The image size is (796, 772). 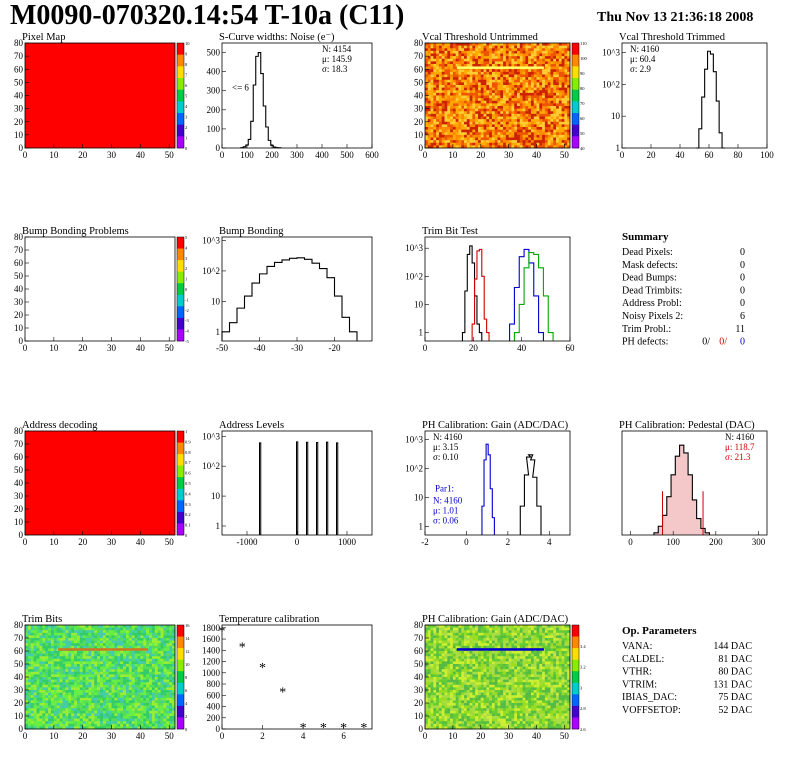 I want to click on vcal-untrimmed-ytick-label: 50, so click(x=419, y=82).